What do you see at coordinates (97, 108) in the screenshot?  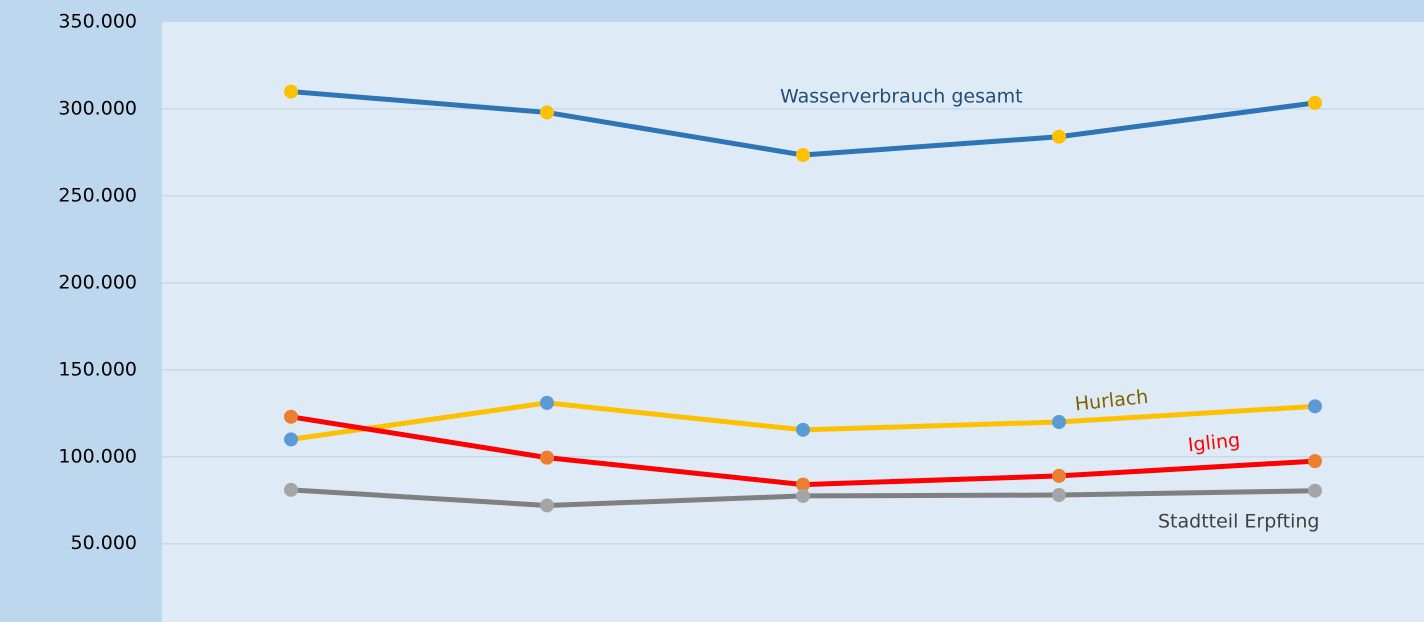 I see `y-tick-label: 300.000` at bounding box center [97, 108].